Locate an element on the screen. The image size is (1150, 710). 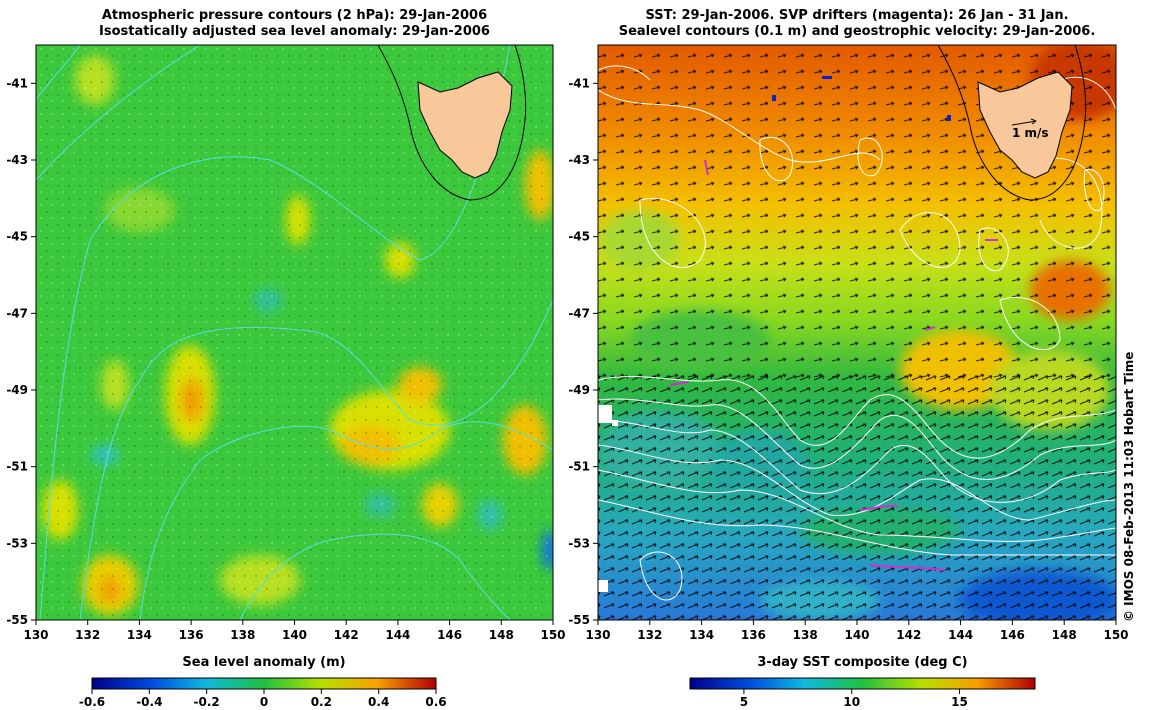
sla-cb-tick-label: 0.4 is located at coordinates (378, 702).